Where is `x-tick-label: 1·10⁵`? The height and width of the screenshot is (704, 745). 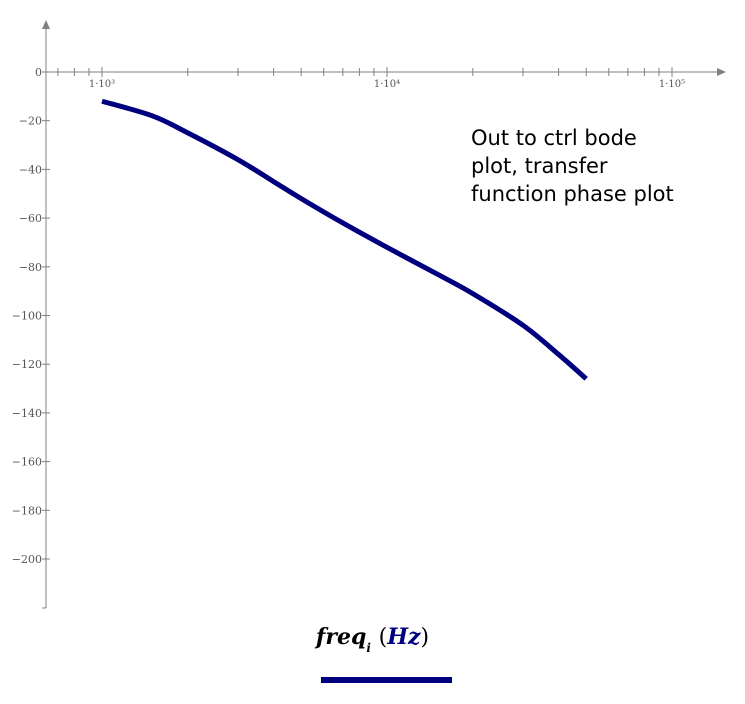
x-tick-label: 1·10⁵ is located at coordinates (672, 84).